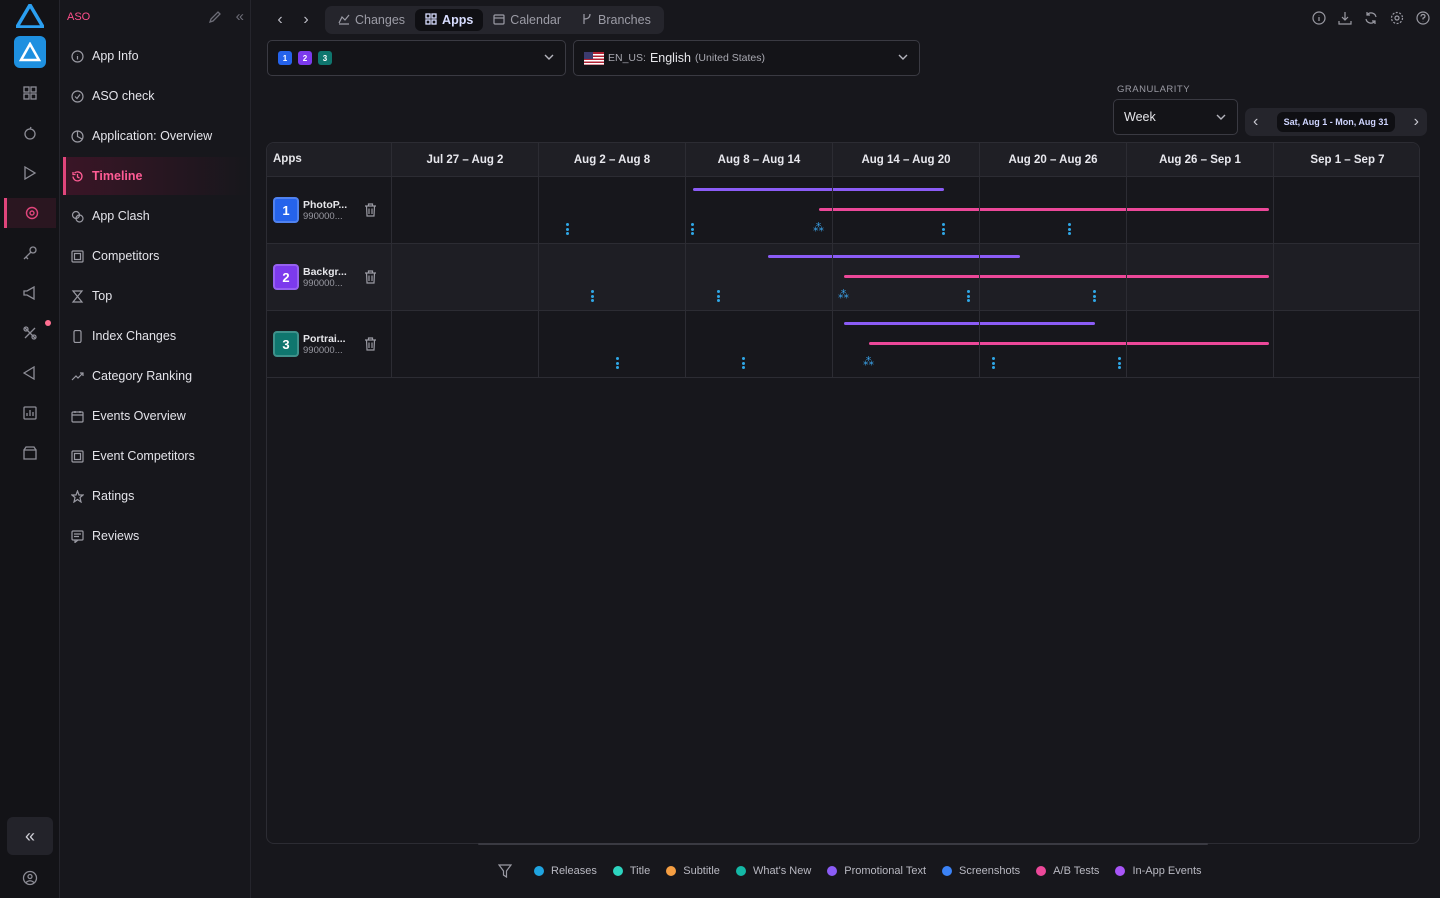  I want to click on sidebar-item-event-competitors: Event Competitors, so click(155, 456).